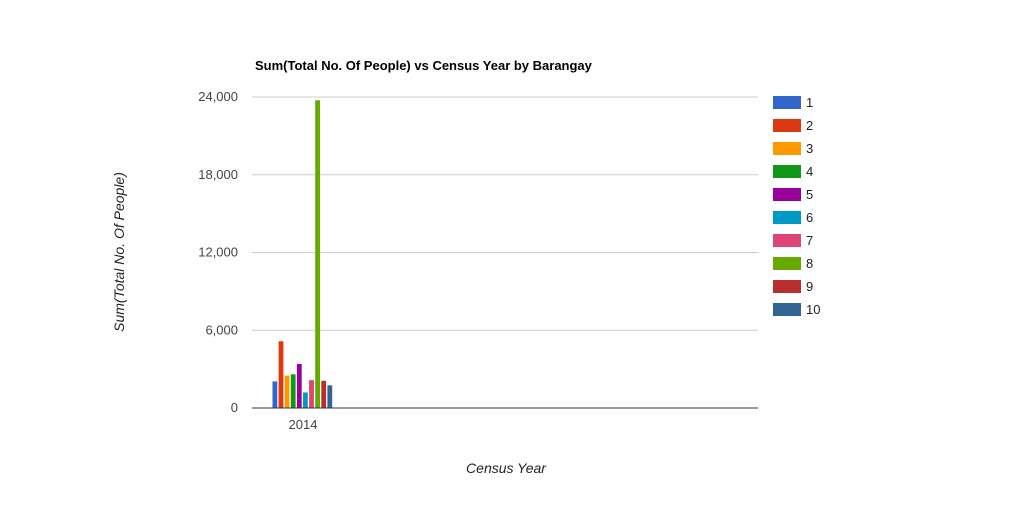 This screenshot has height=505, width=1011. I want to click on y-tick-label: 6,000, so click(221, 329).